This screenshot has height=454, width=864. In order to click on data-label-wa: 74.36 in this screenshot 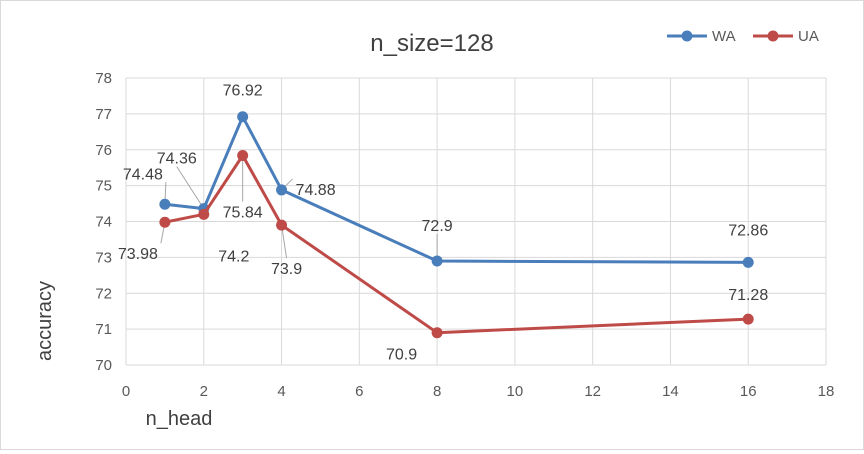, I will do `click(177, 159)`.